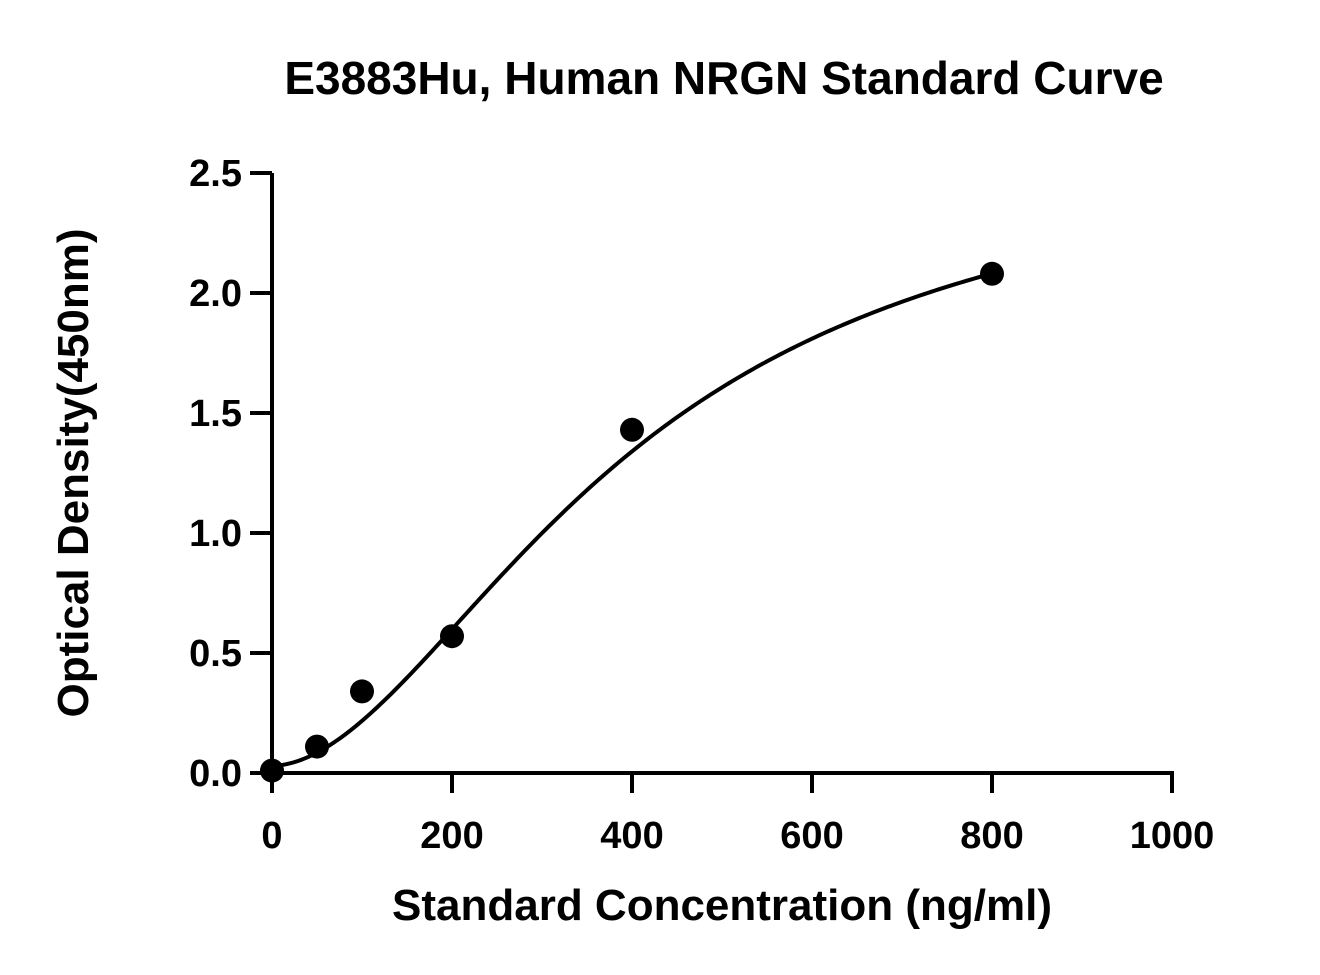  What do you see at coordinates (215, 294) in the screenshot?
I see `y-tick-label: 2.0` at bounding box center [215, 294].